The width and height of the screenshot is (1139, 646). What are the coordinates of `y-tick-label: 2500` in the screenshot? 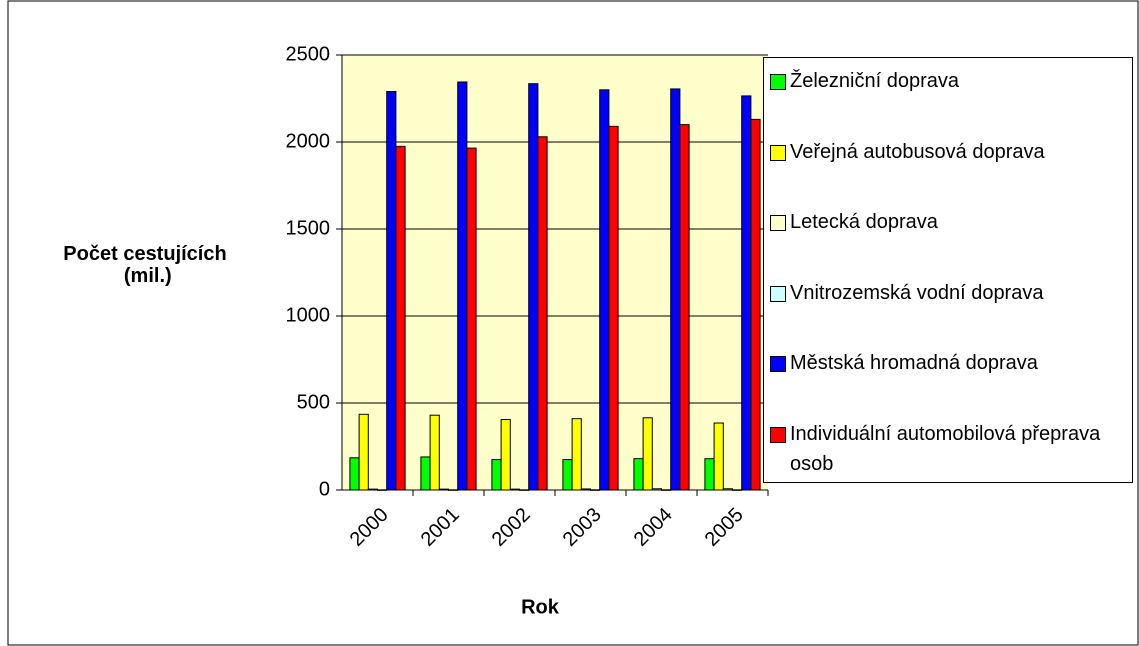 It's located at (308, 54).